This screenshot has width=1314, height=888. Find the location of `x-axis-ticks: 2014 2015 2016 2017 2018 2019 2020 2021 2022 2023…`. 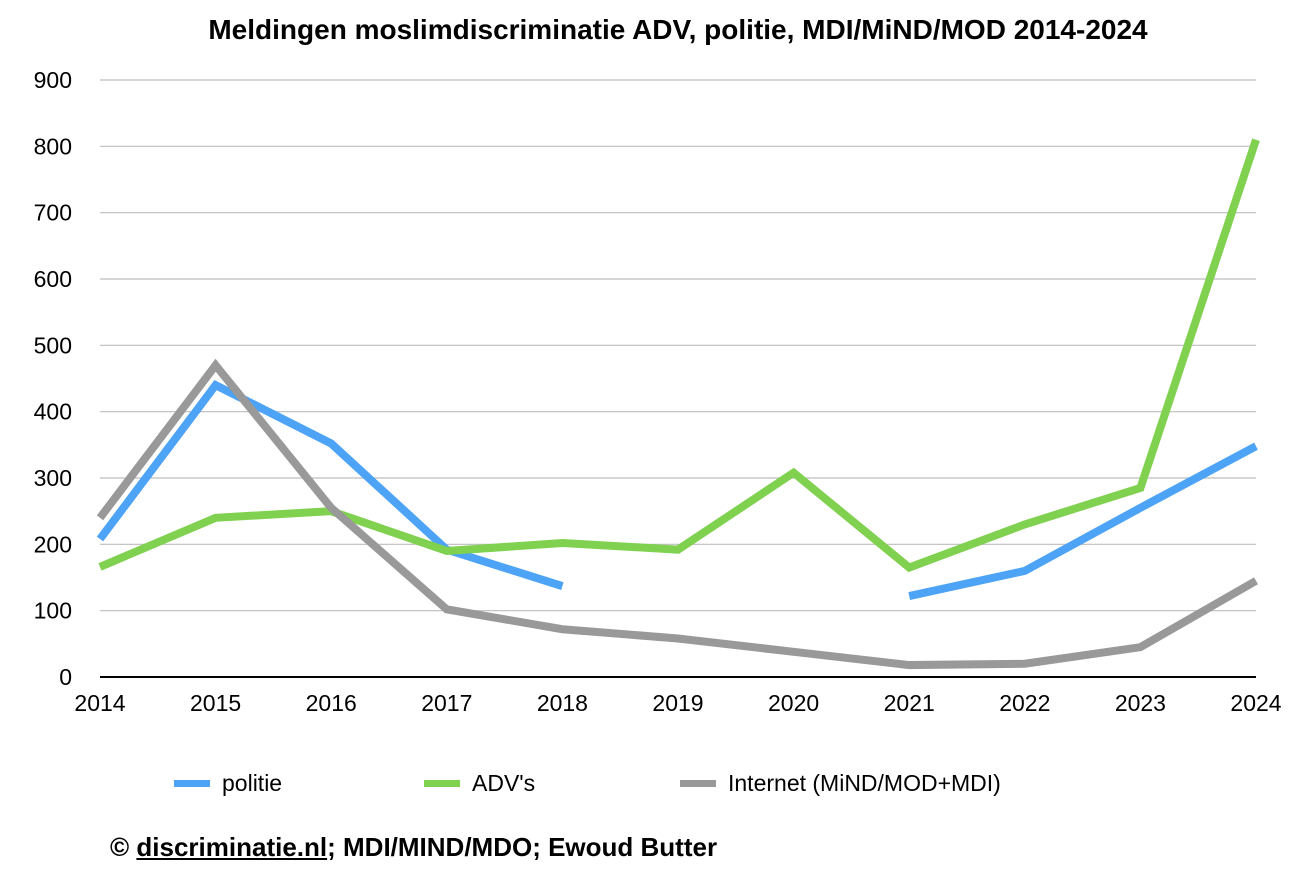

x-axis-ticks: 2014 2015 2016 2017 2018 2019 2020 2021 2022 2023… is located at coordinates (677, 703).